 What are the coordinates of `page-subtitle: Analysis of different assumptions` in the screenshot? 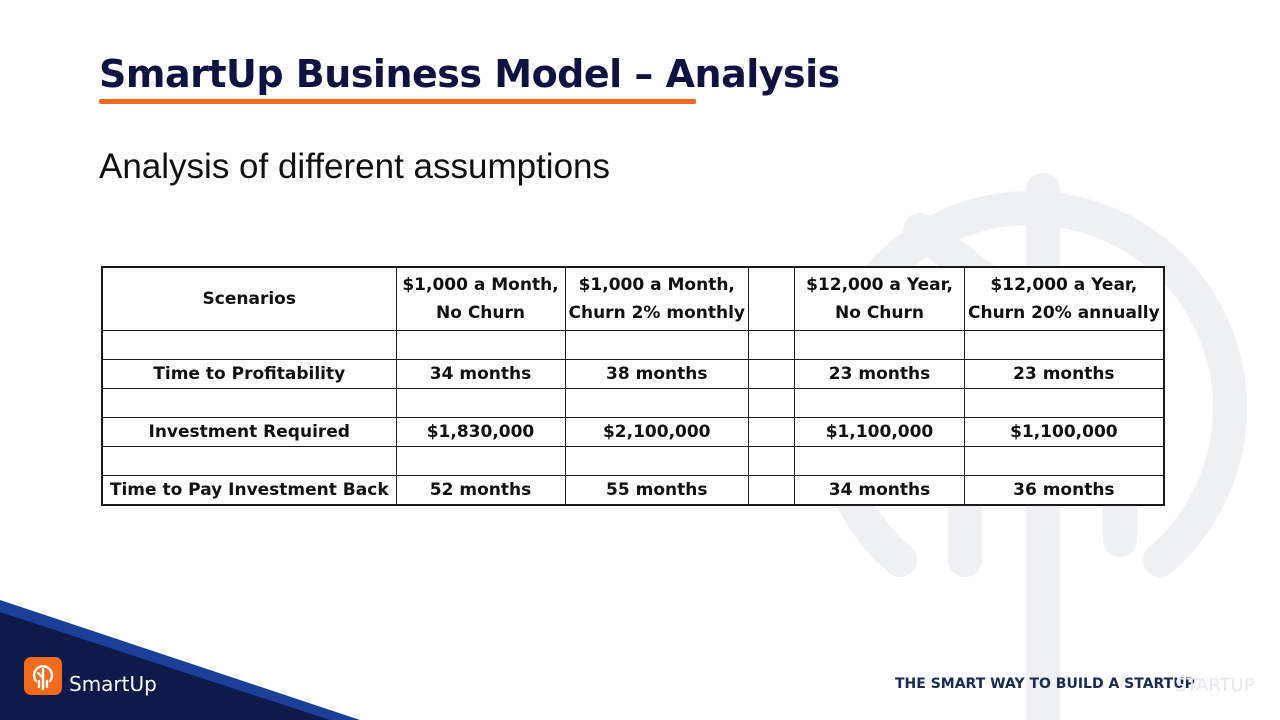 It's located at (355, 166).